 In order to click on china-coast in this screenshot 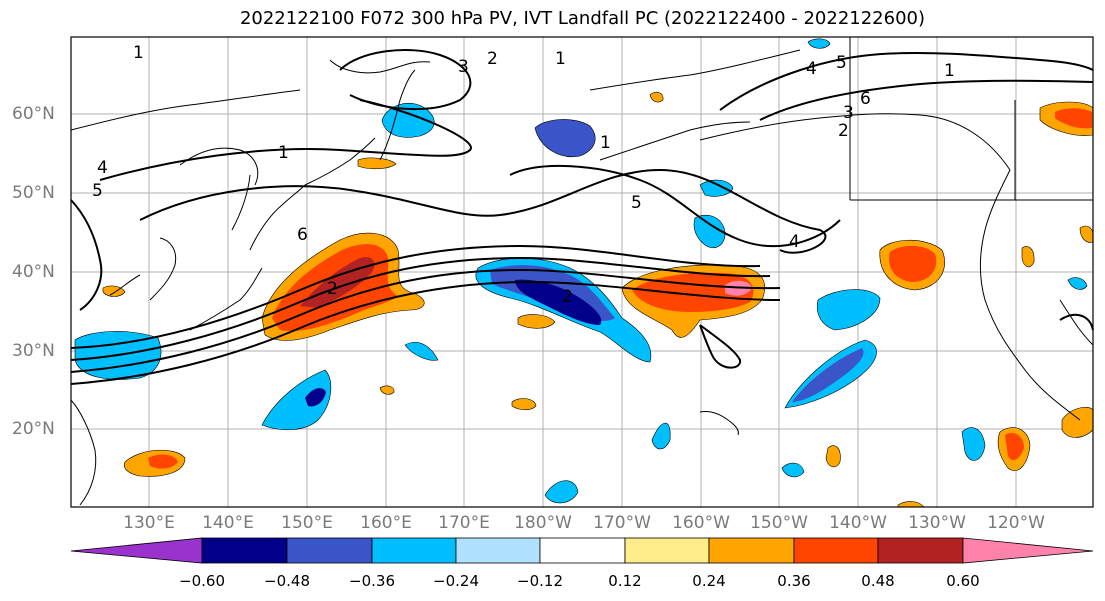, I will do `click(83, 452)`.